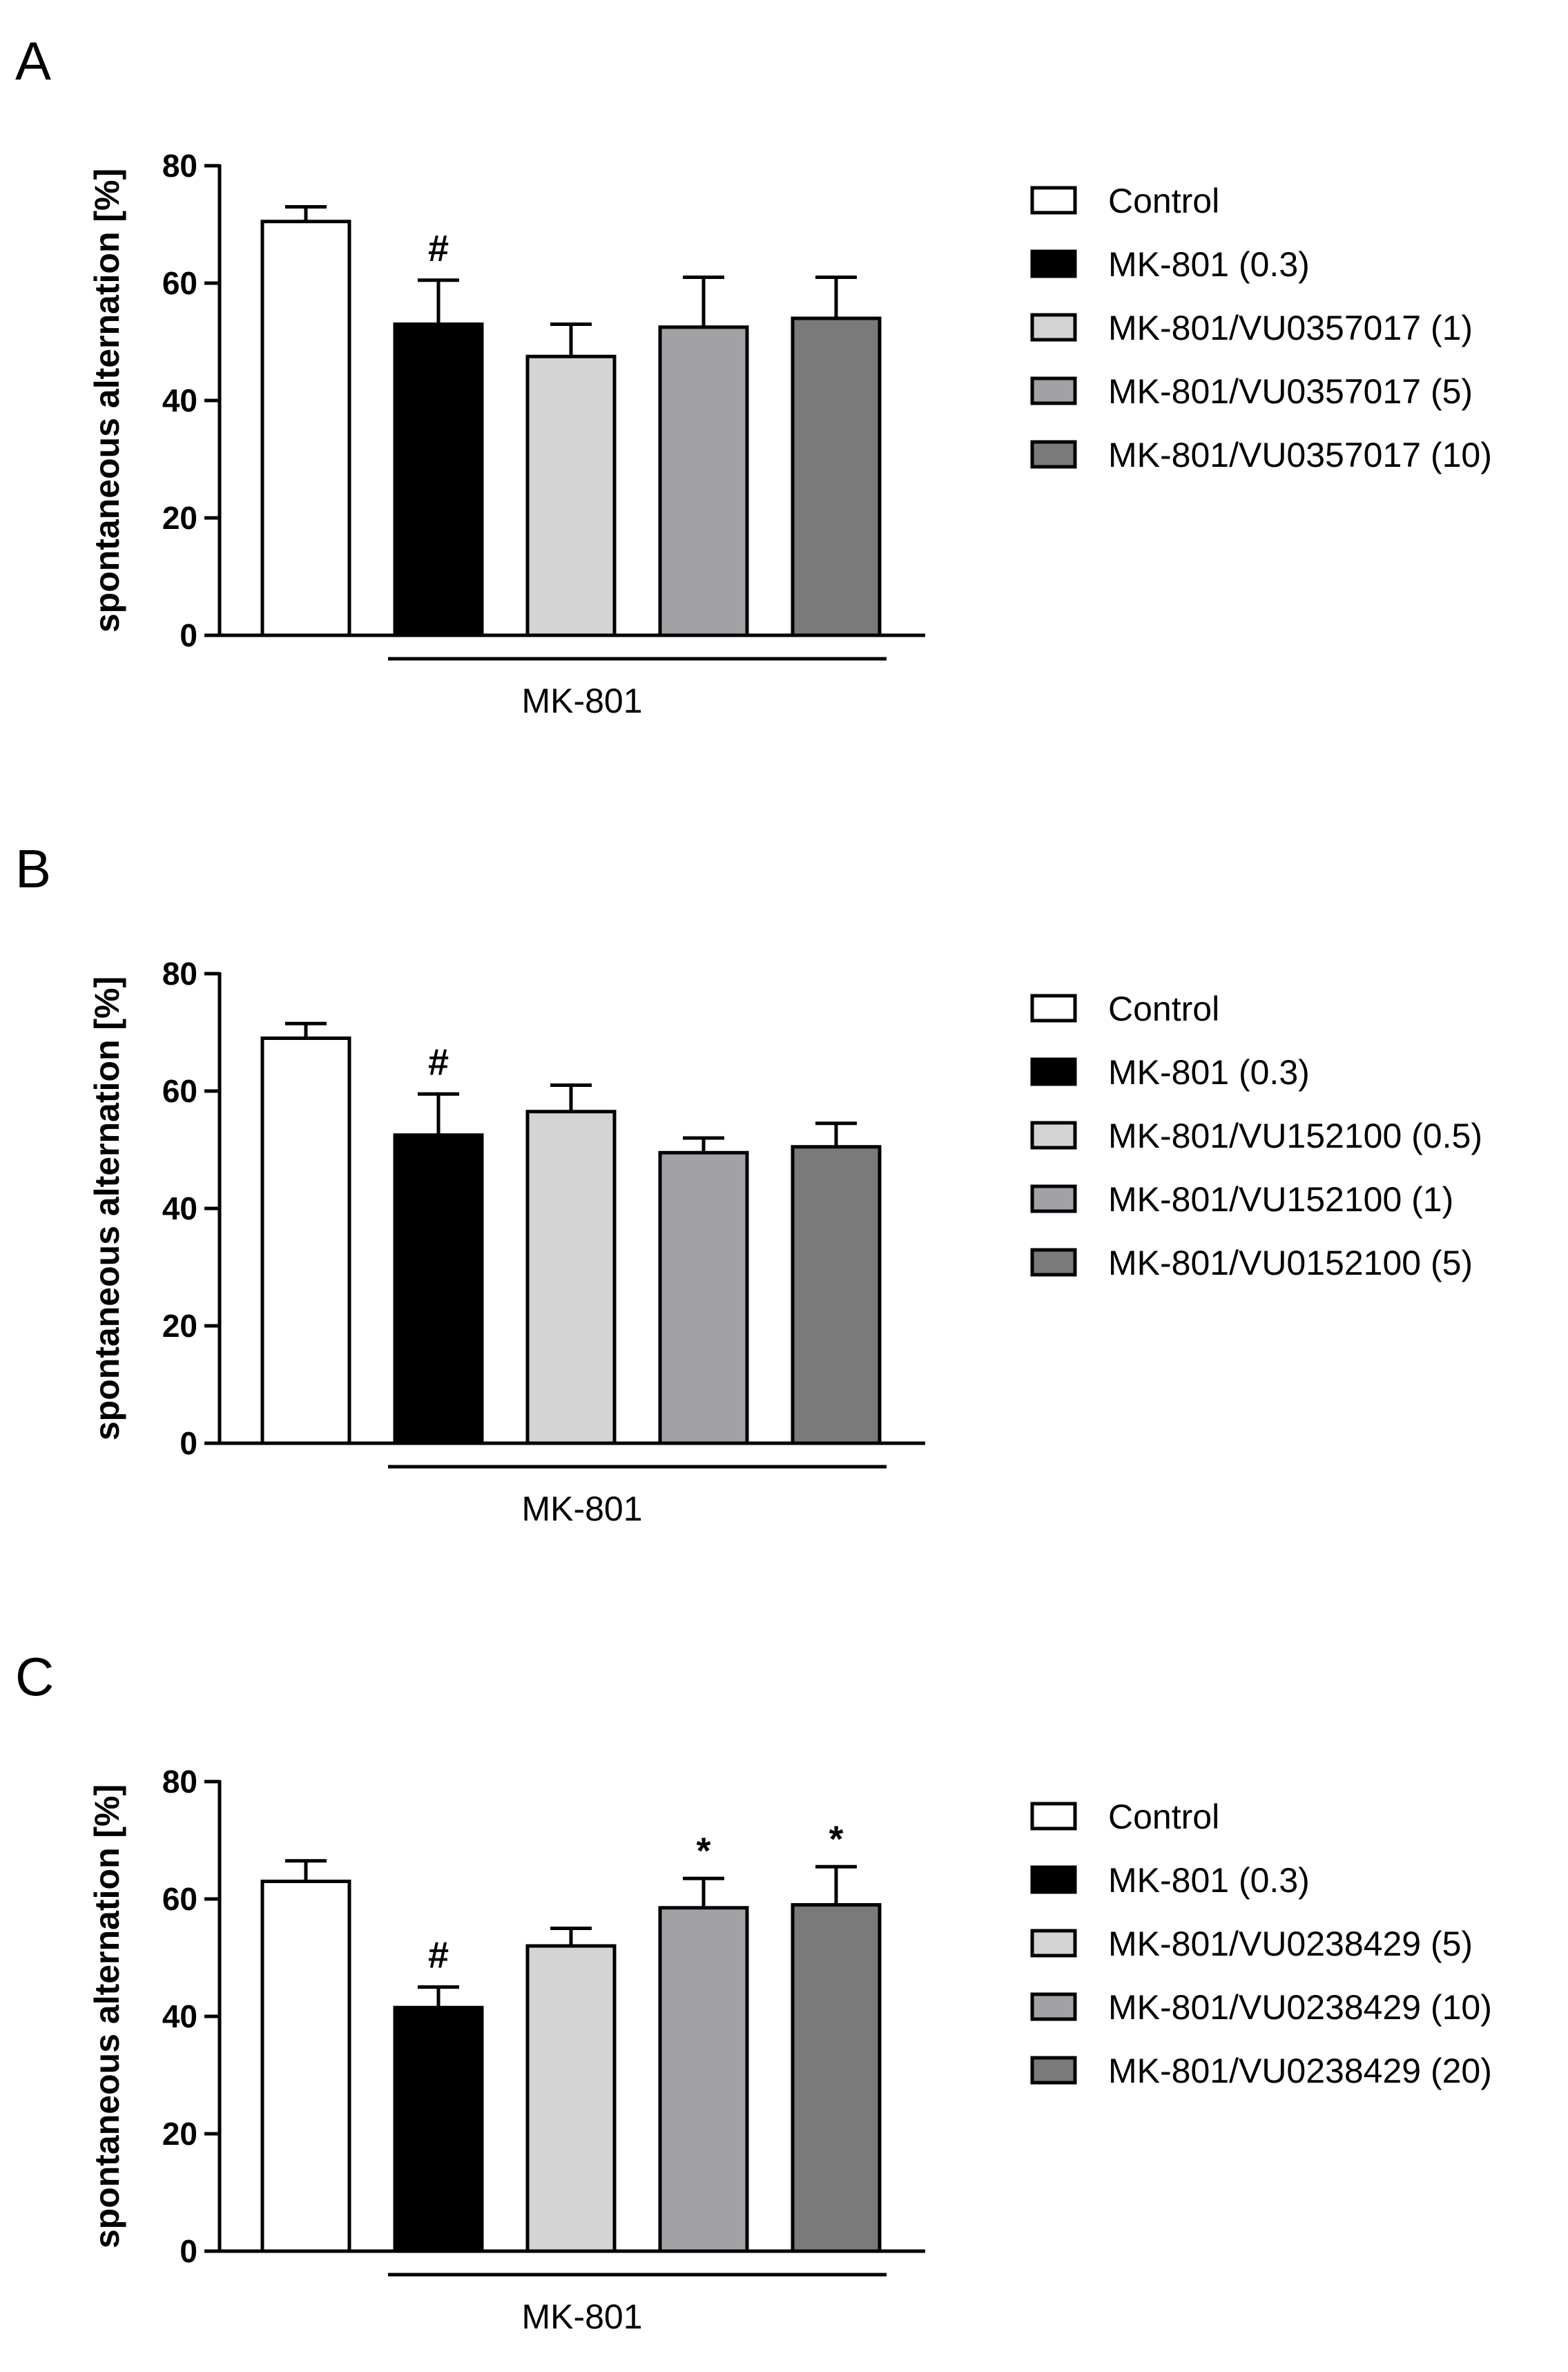 Image resolution: width=1568 pixels, height=2372 pixels. What do you see at coordinates (1290, 1263) in the screenshot?
I see `legend-label-5: MK-801/VU0152100 (5)` at bounding box center [1290, 1263].